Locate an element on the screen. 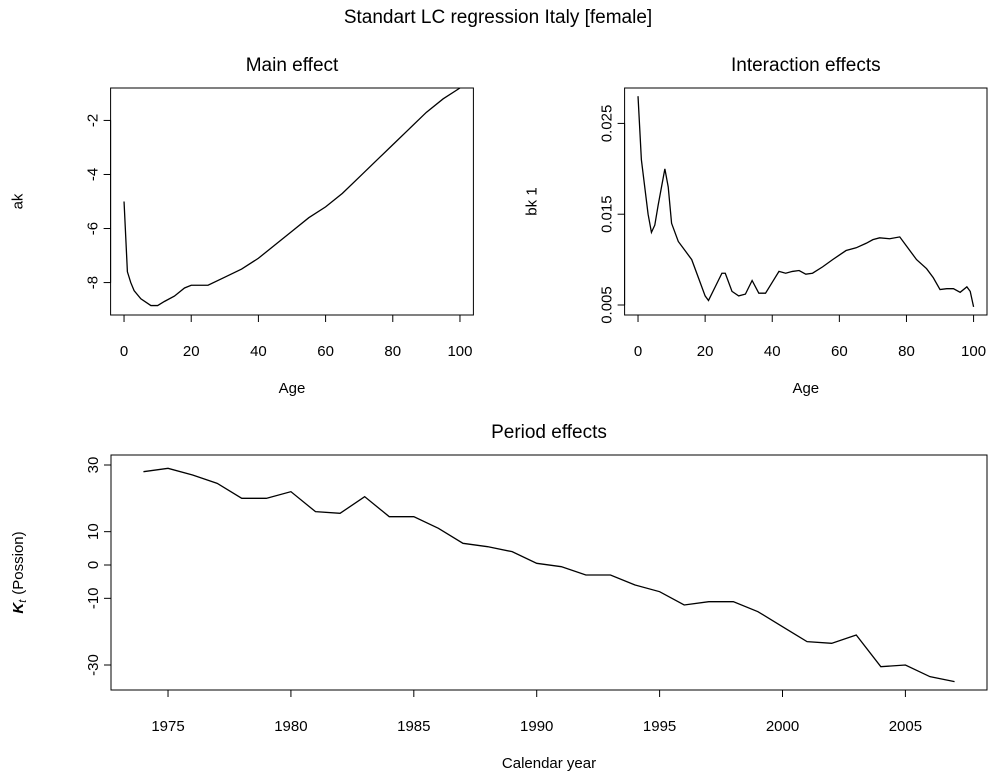  y-axis-subscript: t is located at coordinates (23, 601).